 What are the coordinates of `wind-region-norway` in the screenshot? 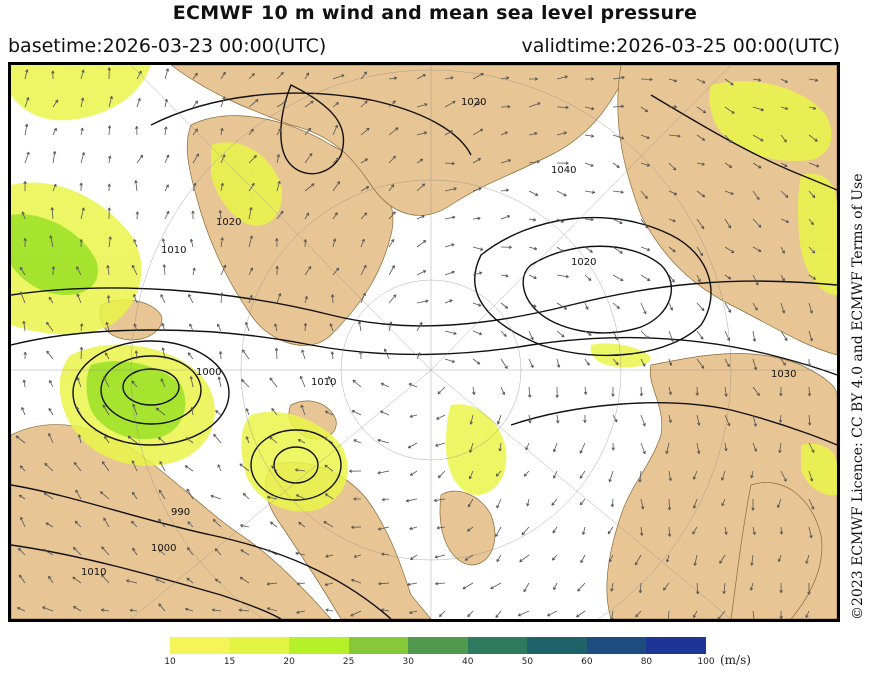 It's located at (294, 461).